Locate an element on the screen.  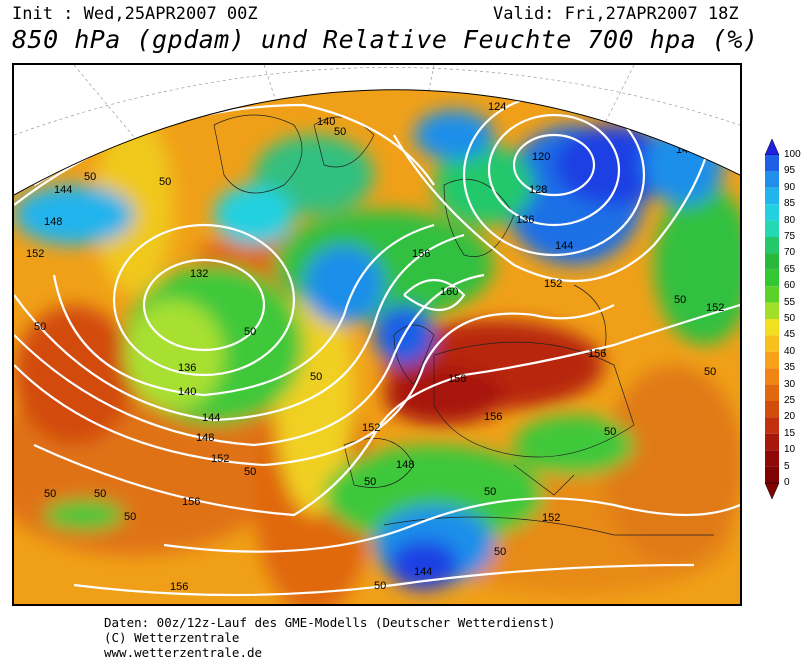
contour-label: 120 is located at coordinates (541, 157).